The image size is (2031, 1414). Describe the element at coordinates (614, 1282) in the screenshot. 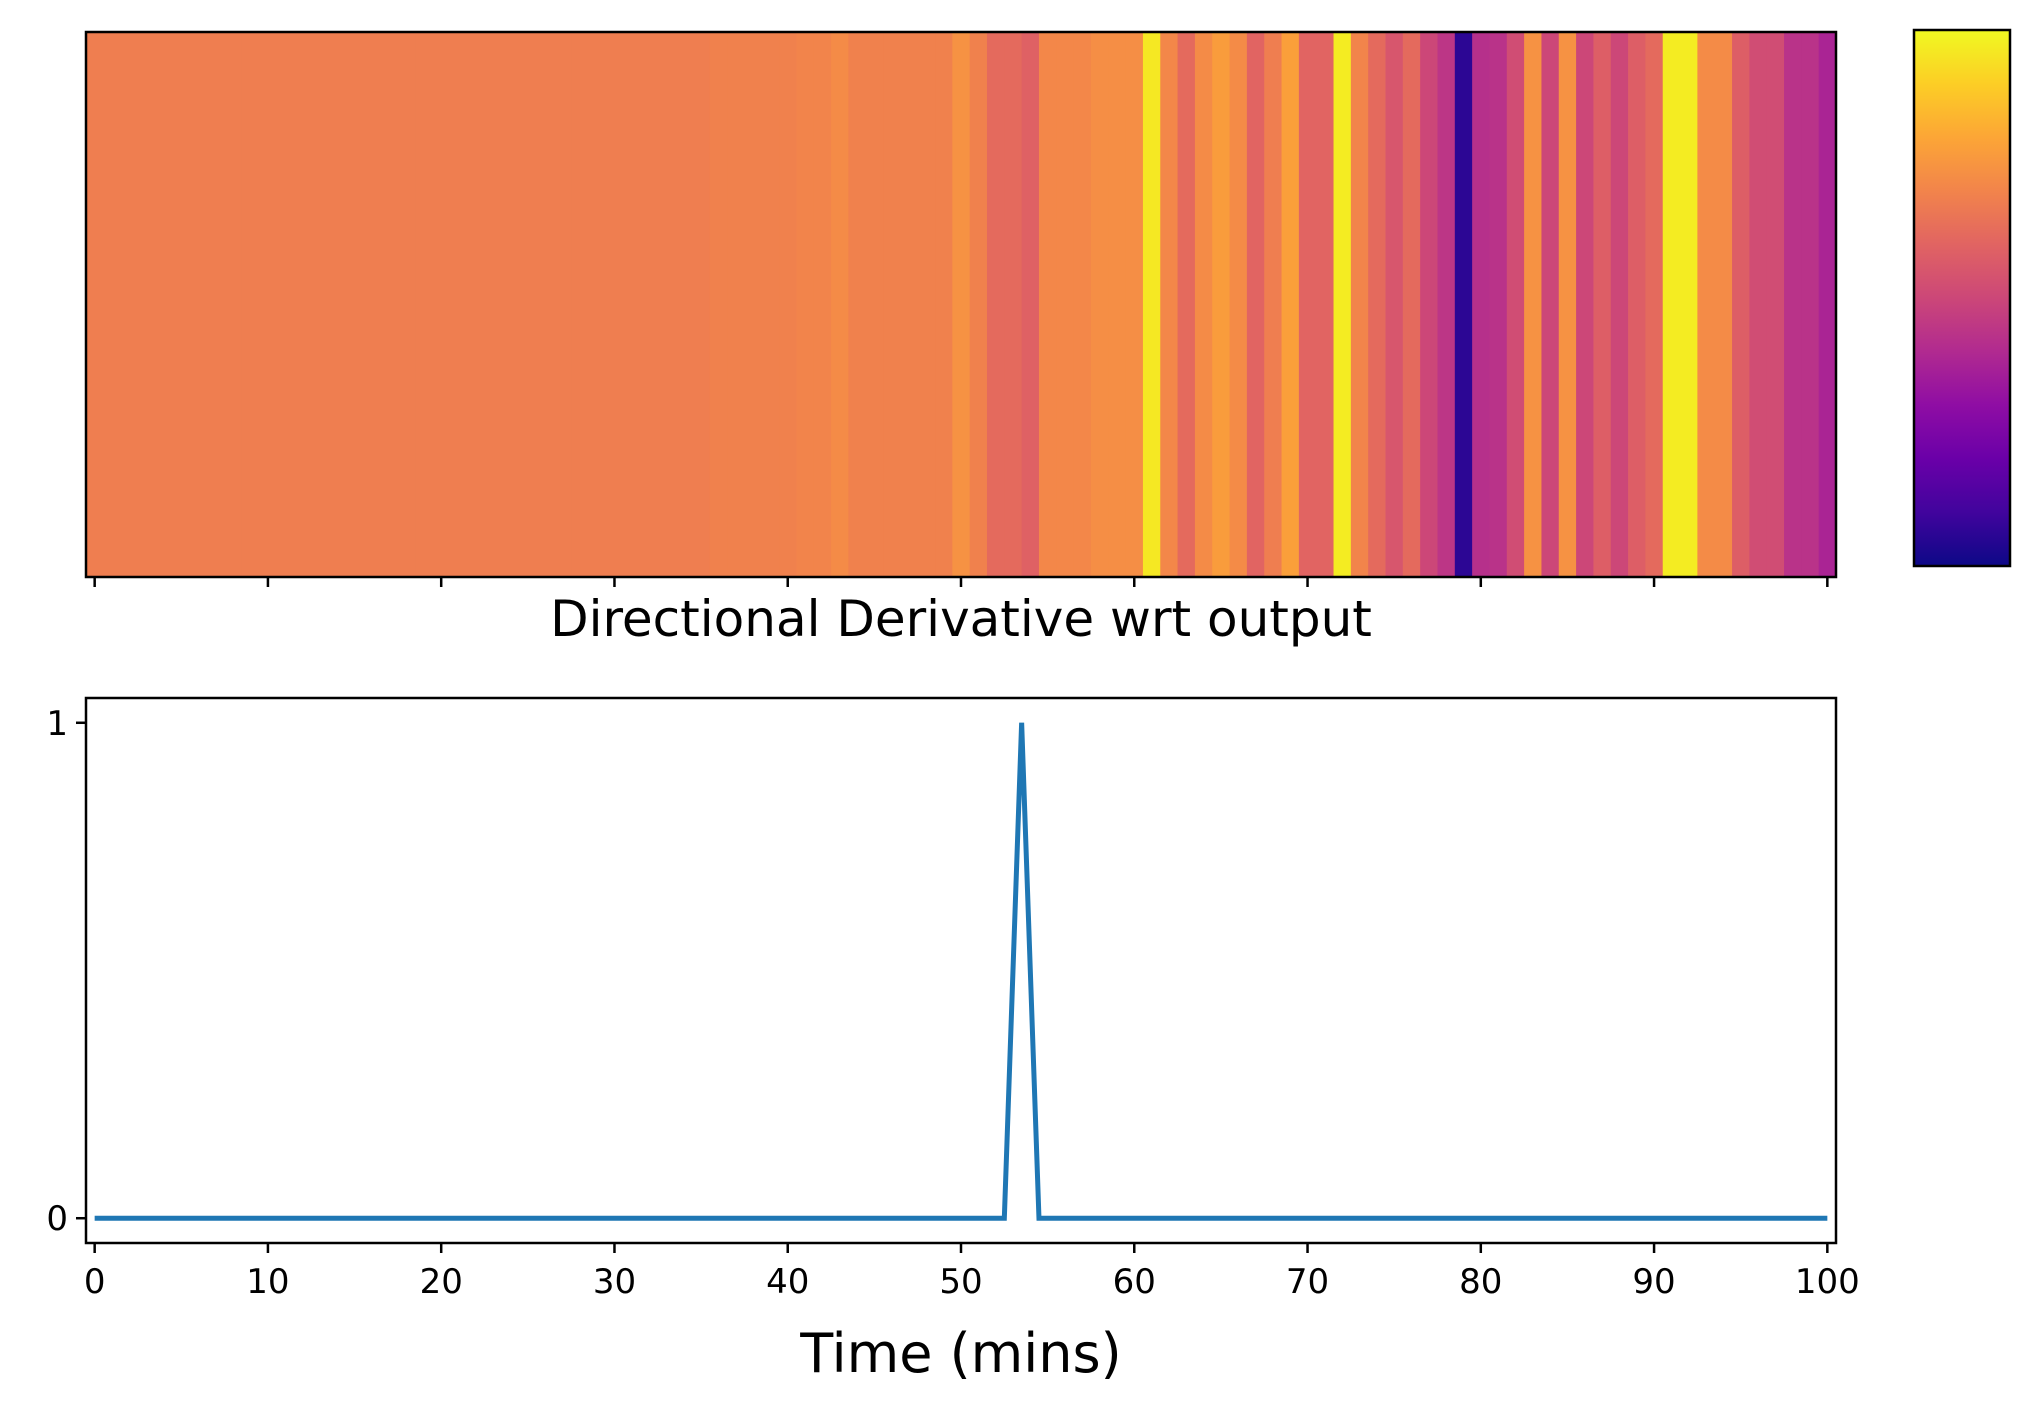

I see `x-tick-label: 30` at that location.